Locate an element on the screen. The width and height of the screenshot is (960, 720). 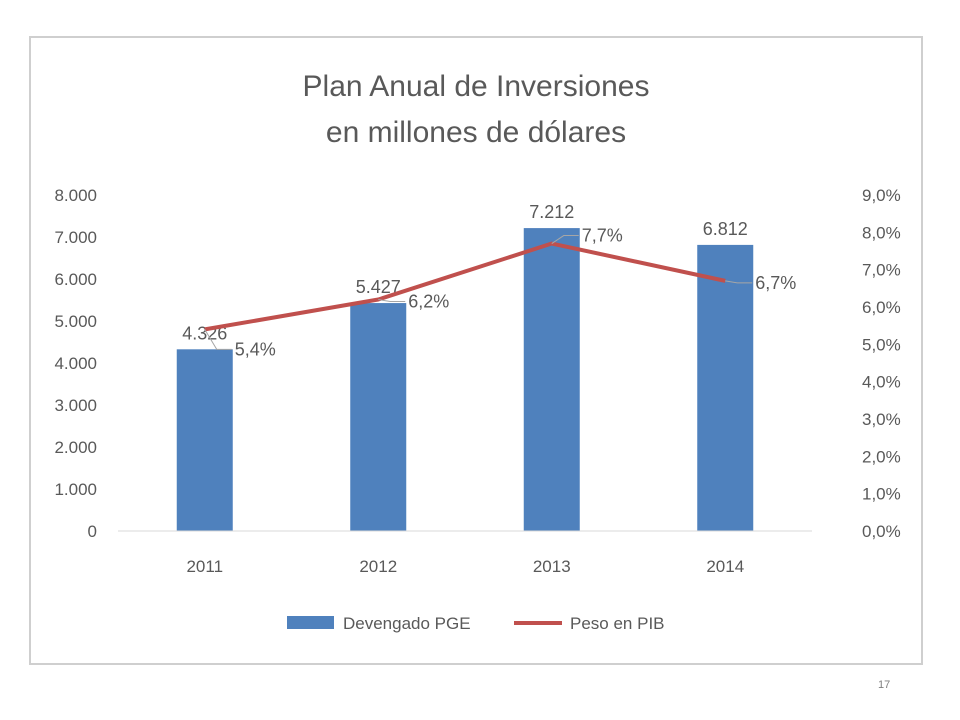
left-axis-tick-label: 2.000 is located at coordinates (75, 447).